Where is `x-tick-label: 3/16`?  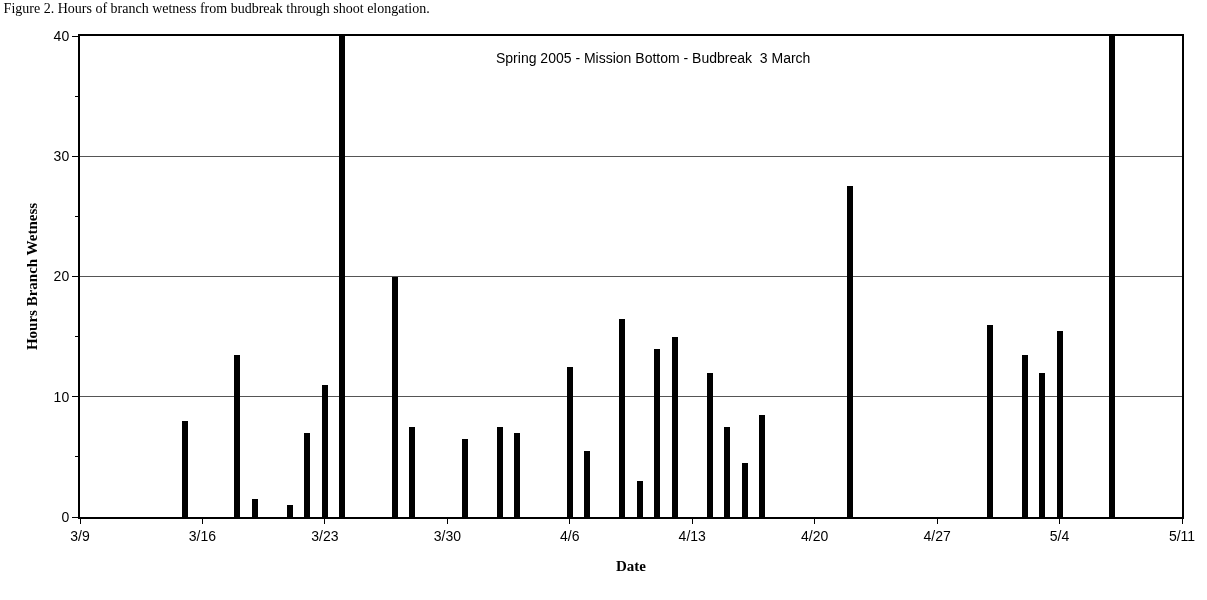
x-tick-label: 3/16 is located at coordinates (202, 535).